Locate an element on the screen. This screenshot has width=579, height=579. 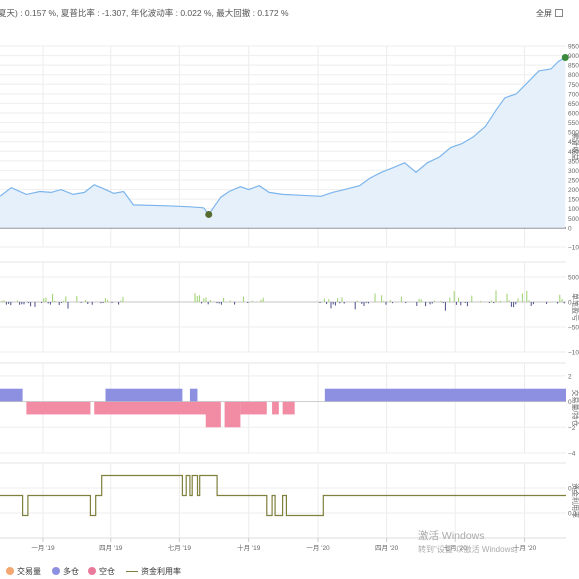
y-tick-label-equity-8: 3500 is located at coordinates (573, 161).